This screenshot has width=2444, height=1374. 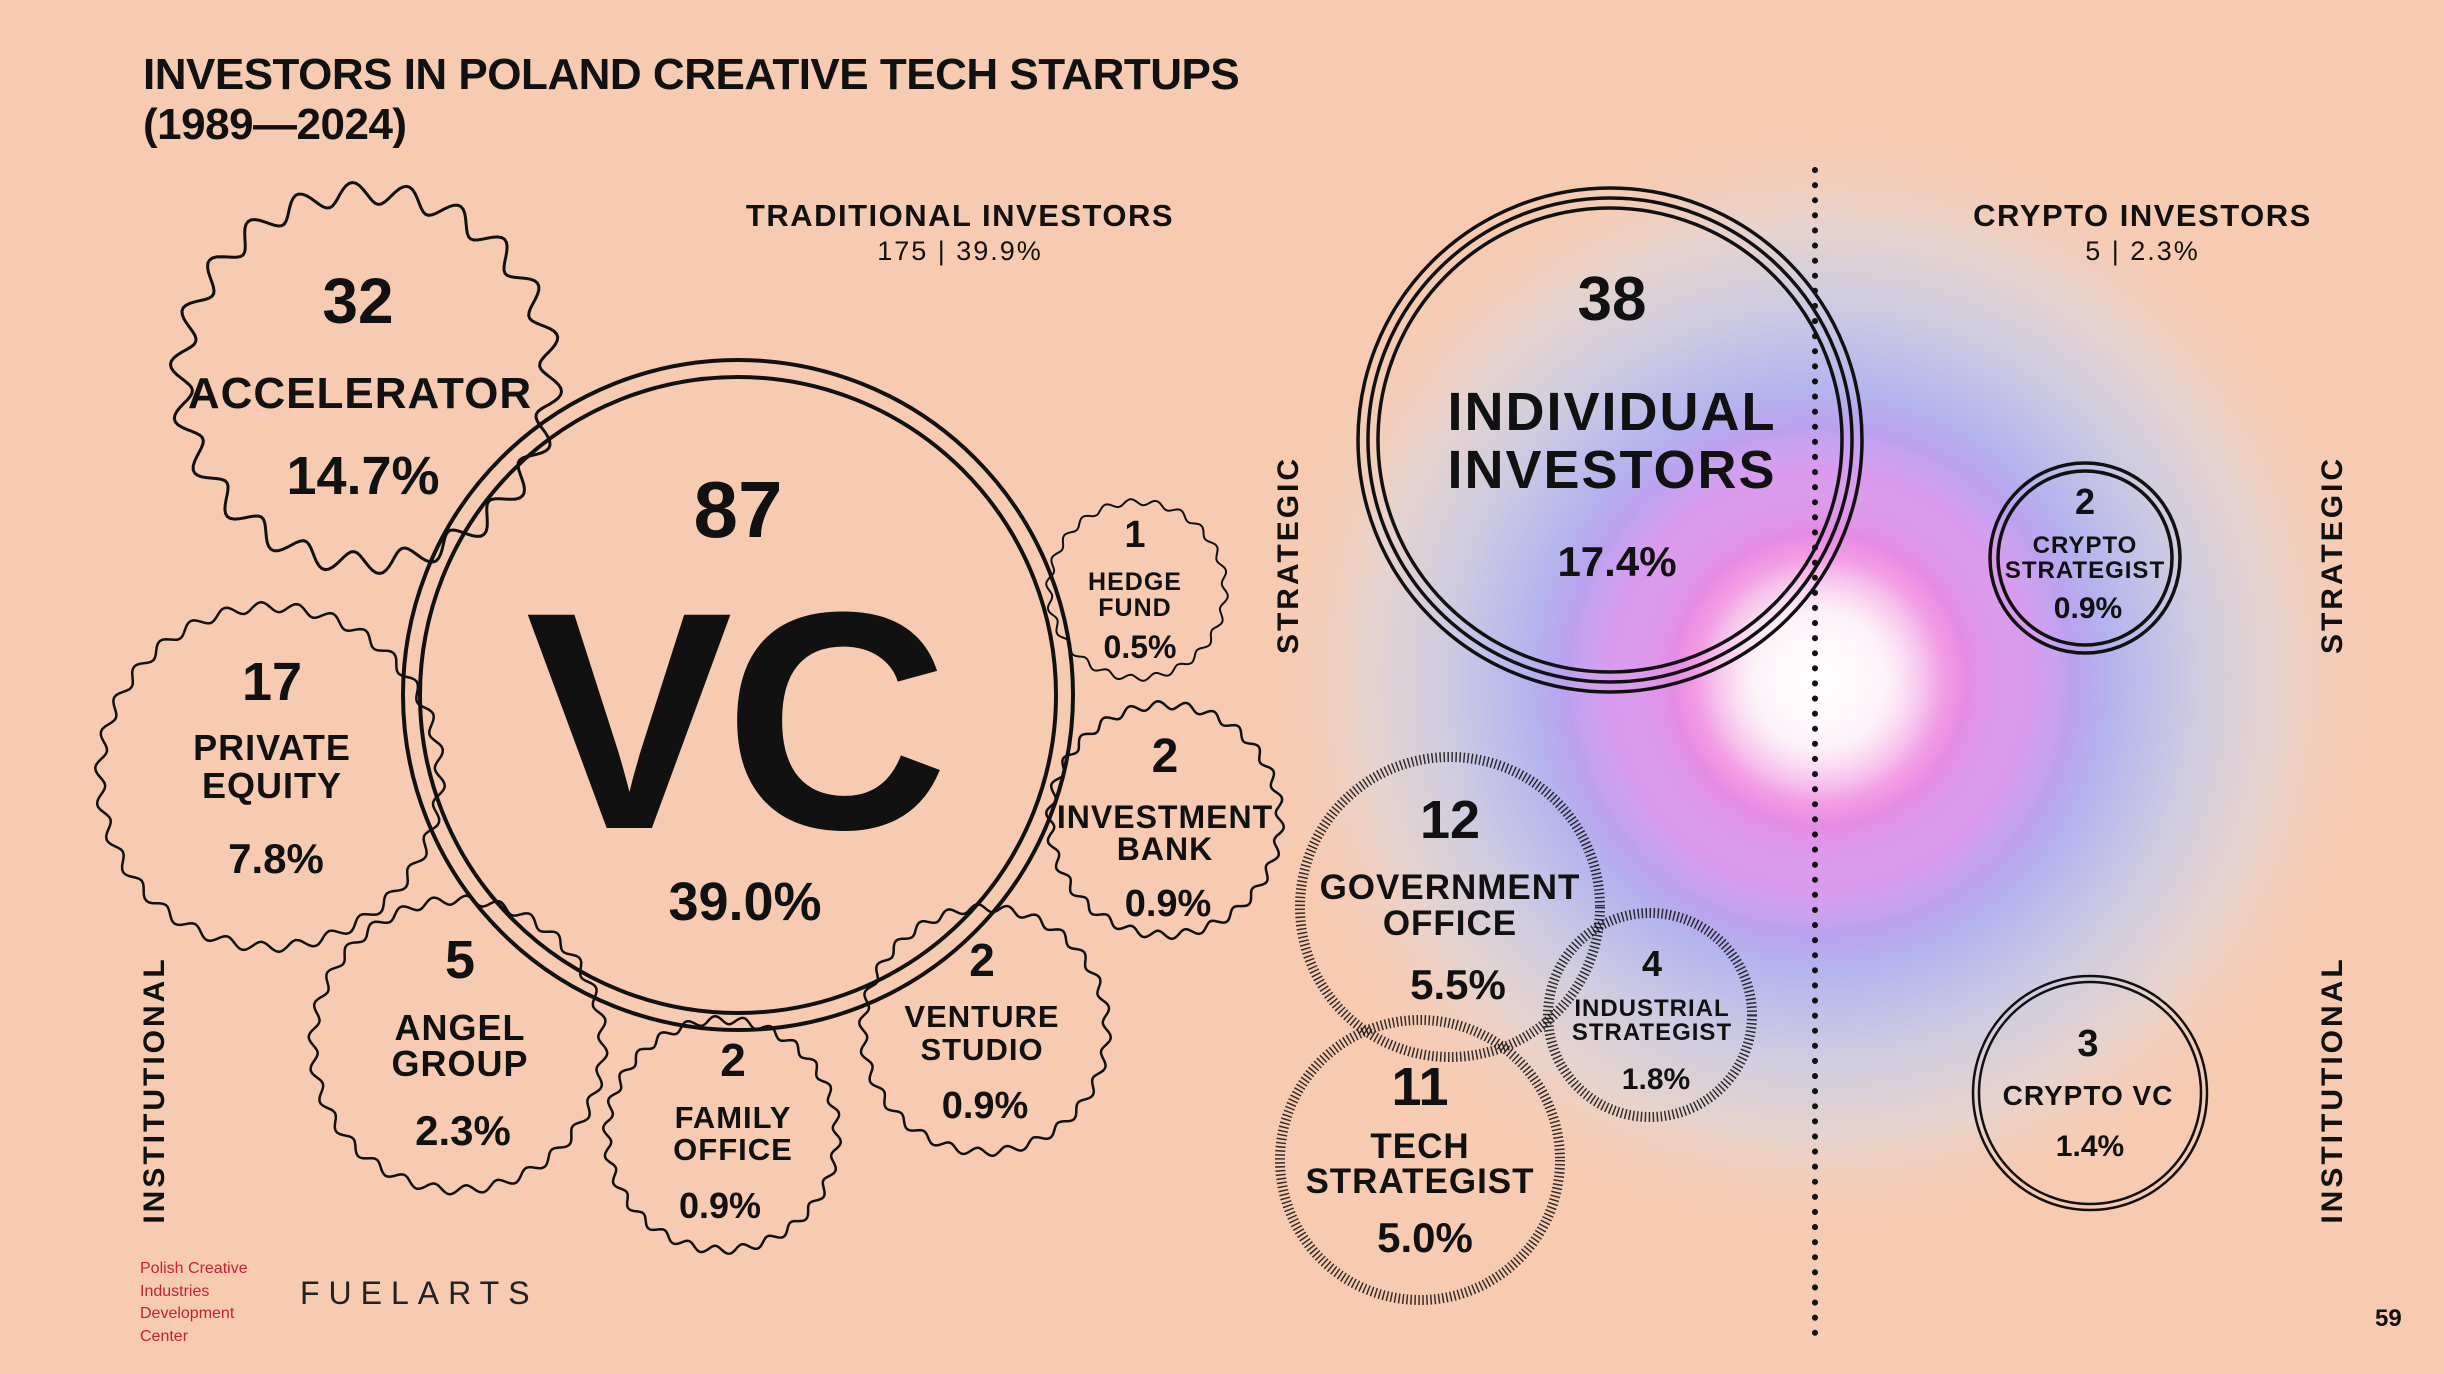 I want to click on angel-group-label-2: GROUP, so click(x=459, y=1063).